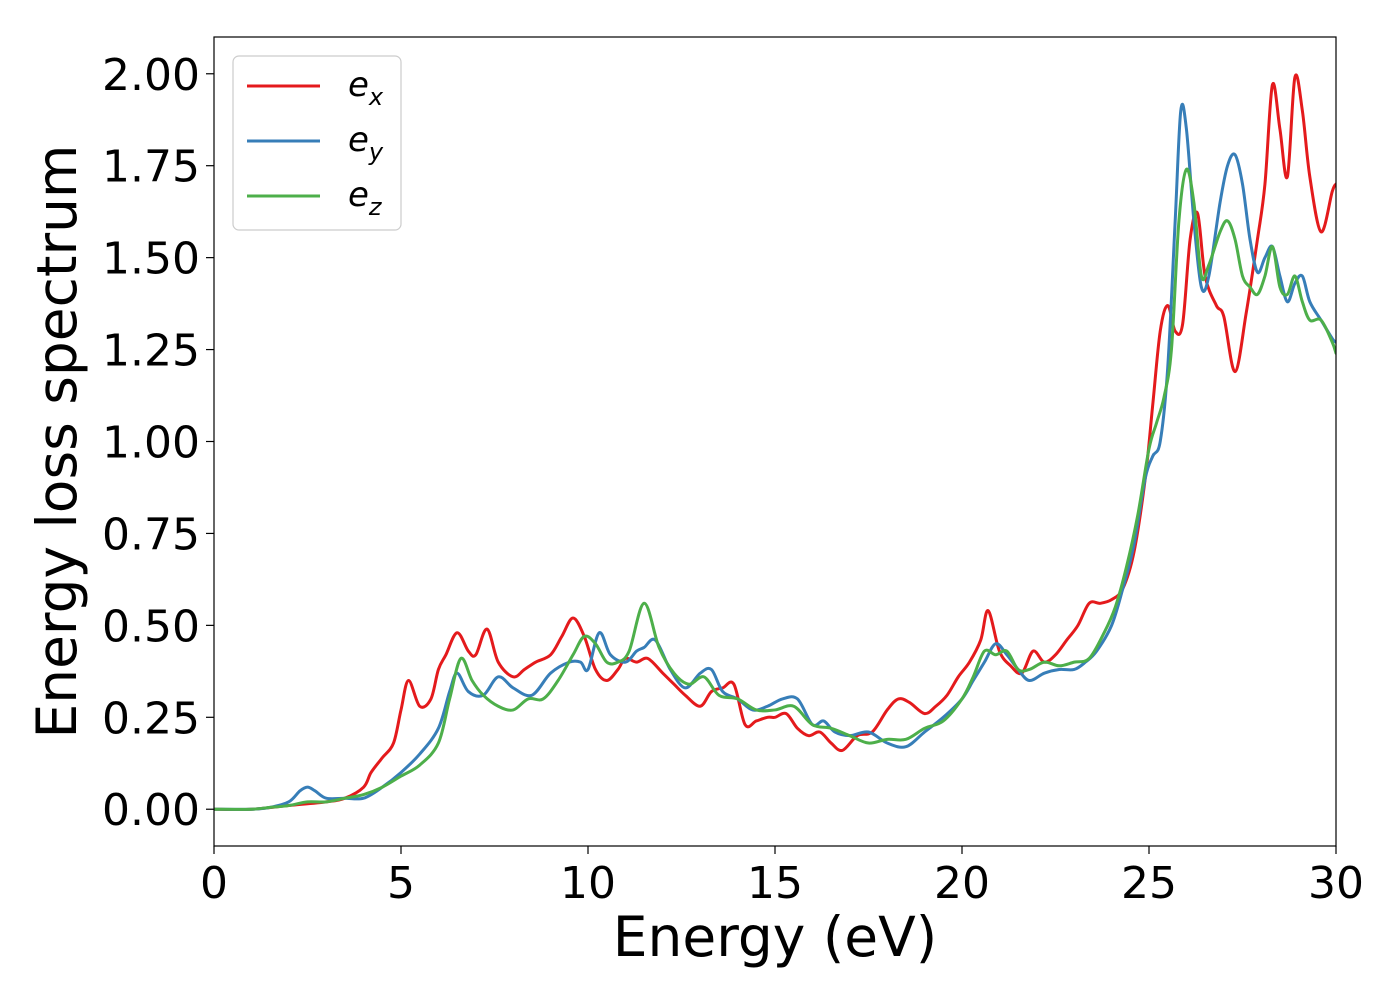 This screenshot has height=1000, width=1400. I want to click on legend-box, so click(317, 143).